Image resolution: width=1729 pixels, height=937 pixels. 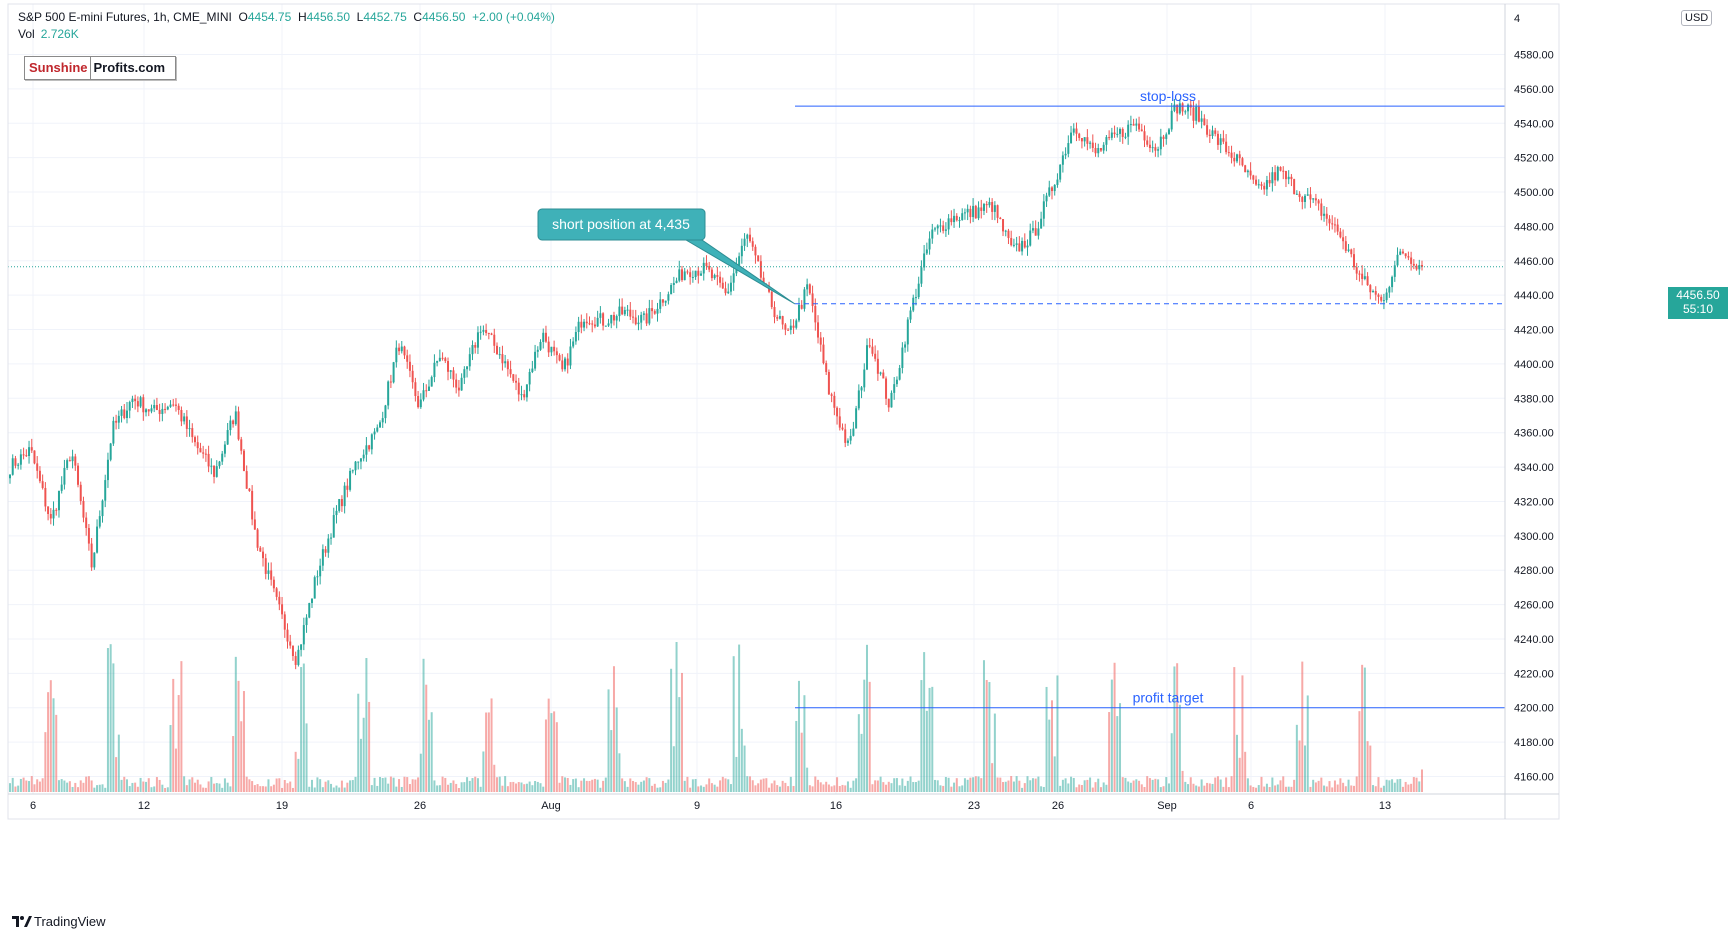 I want to click on volume-legend: Vol 2.726K, so click(x=48, y=34).